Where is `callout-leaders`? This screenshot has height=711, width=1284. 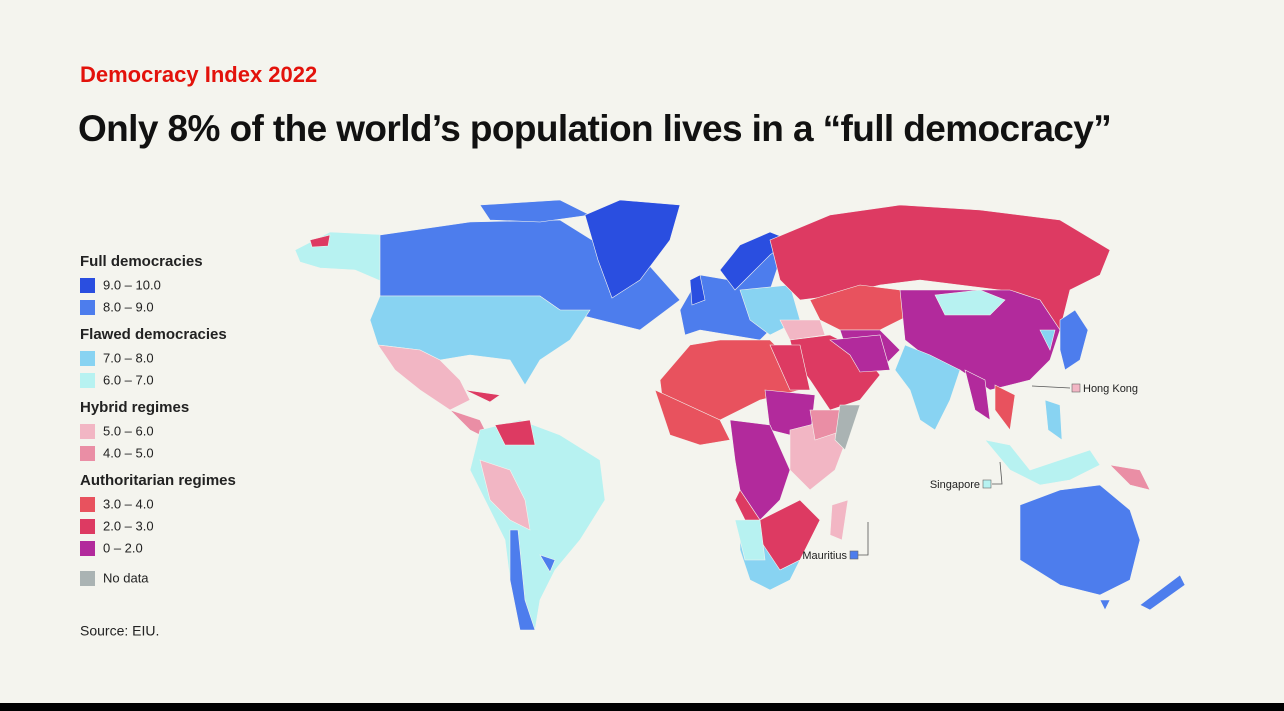 callout-leaders is located at coordinates (964, 470).